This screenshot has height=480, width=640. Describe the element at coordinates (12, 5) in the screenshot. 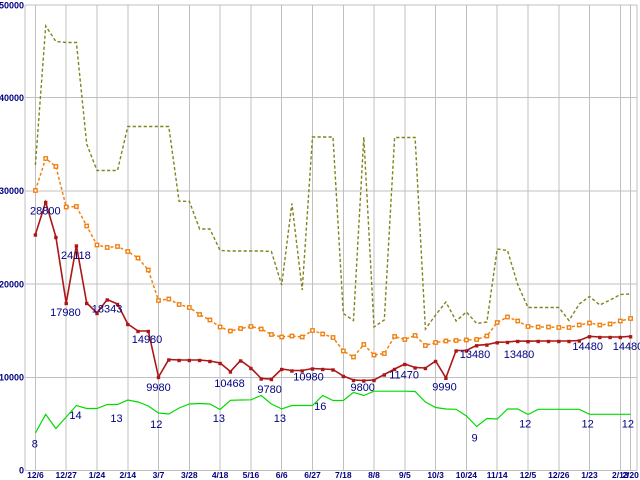

I see `svg-text: 50000` at that location.